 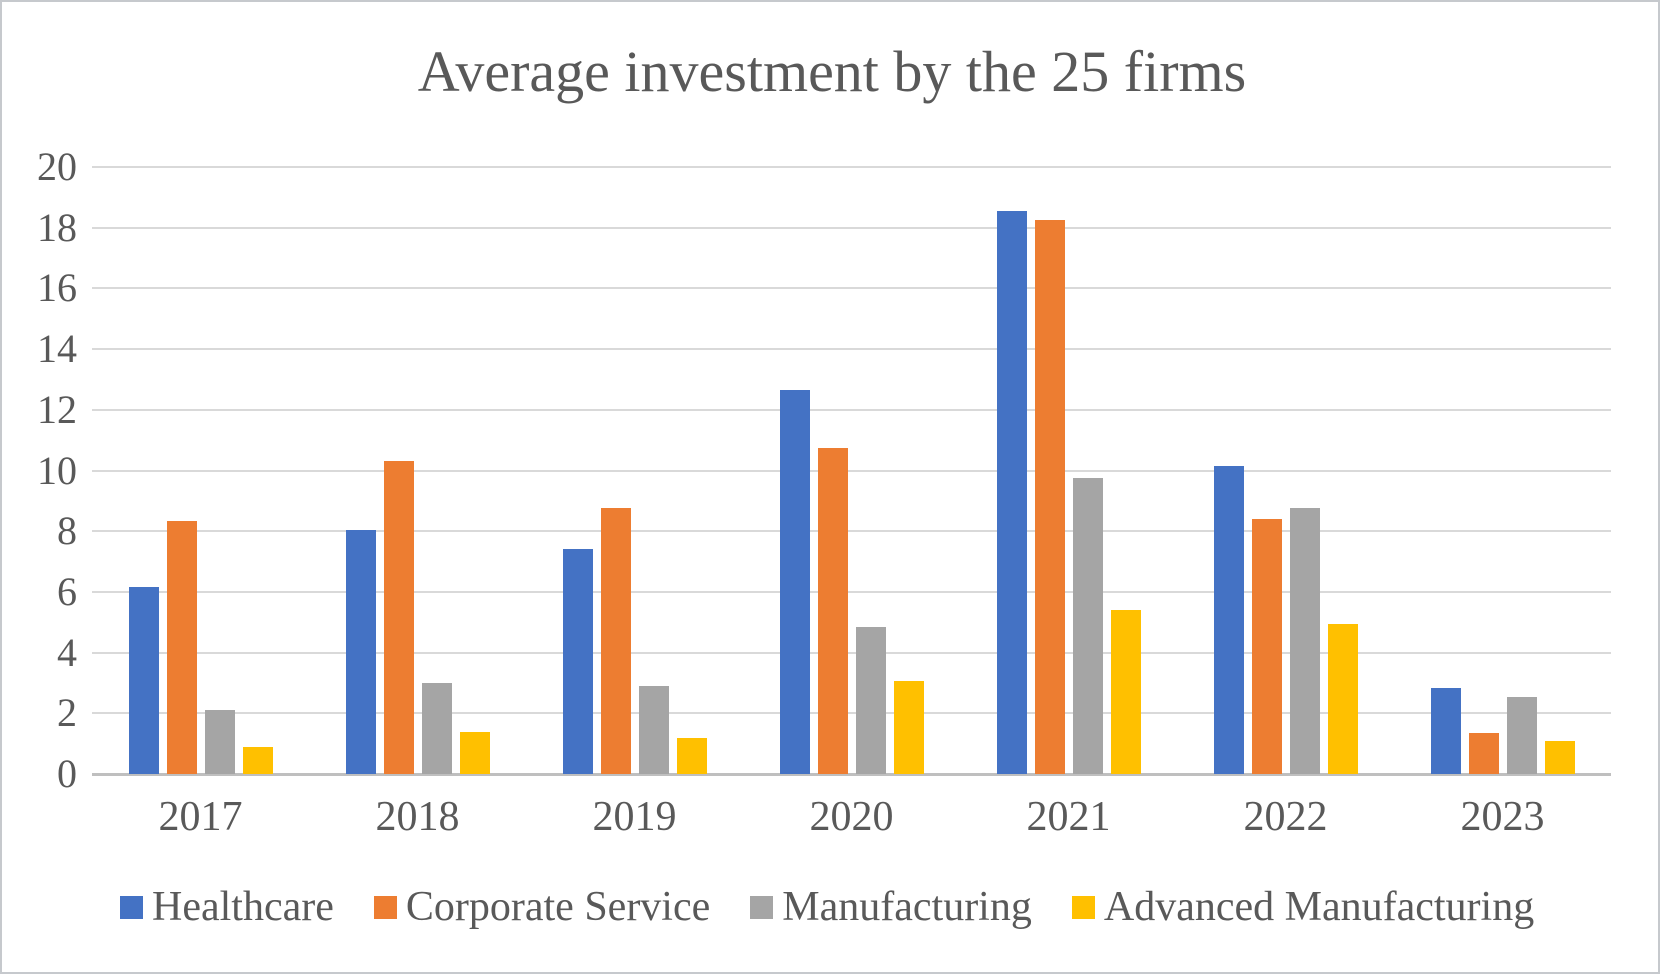 I want to click on legend-label: Healthcare, so click(x=243, y=907).